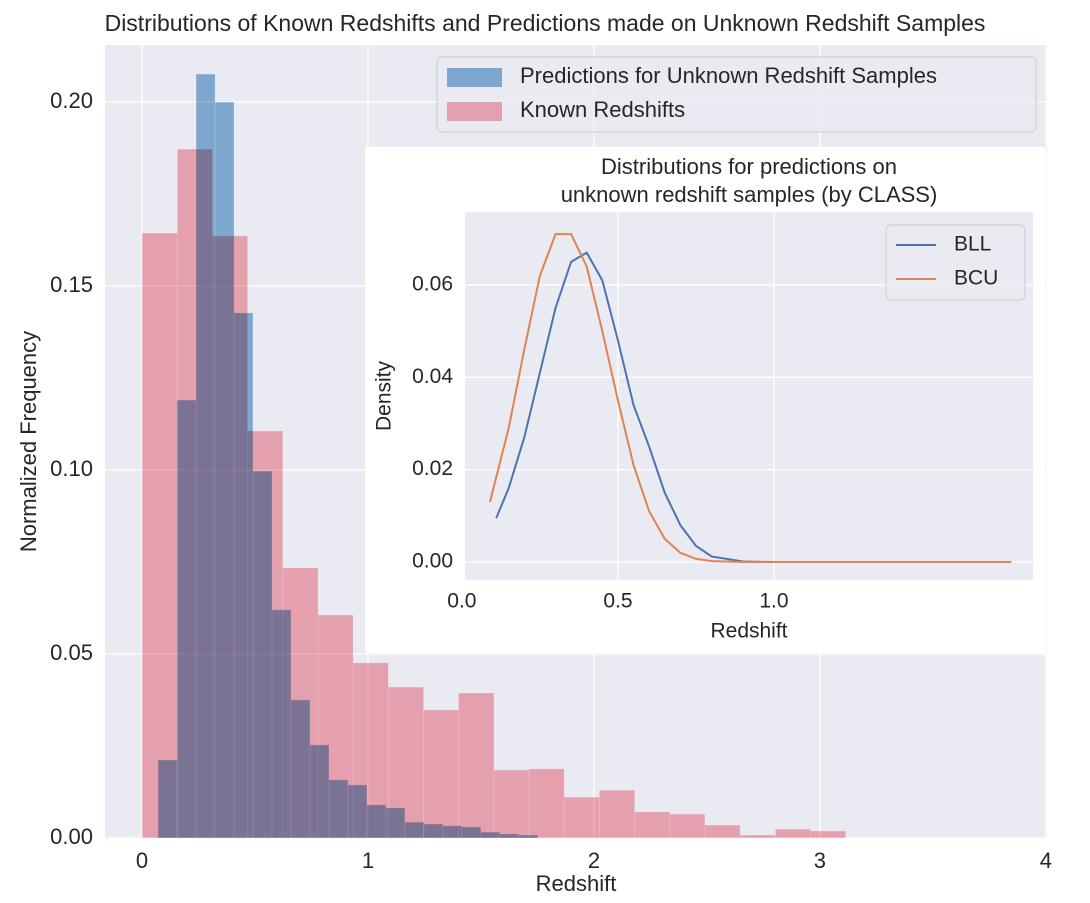 This screenshot has width=1090, height=903. What do you see at coordinates (1046, 860) in the screenshot?
I see `x-tick-label: 4` at bounding box center [1046, 860].